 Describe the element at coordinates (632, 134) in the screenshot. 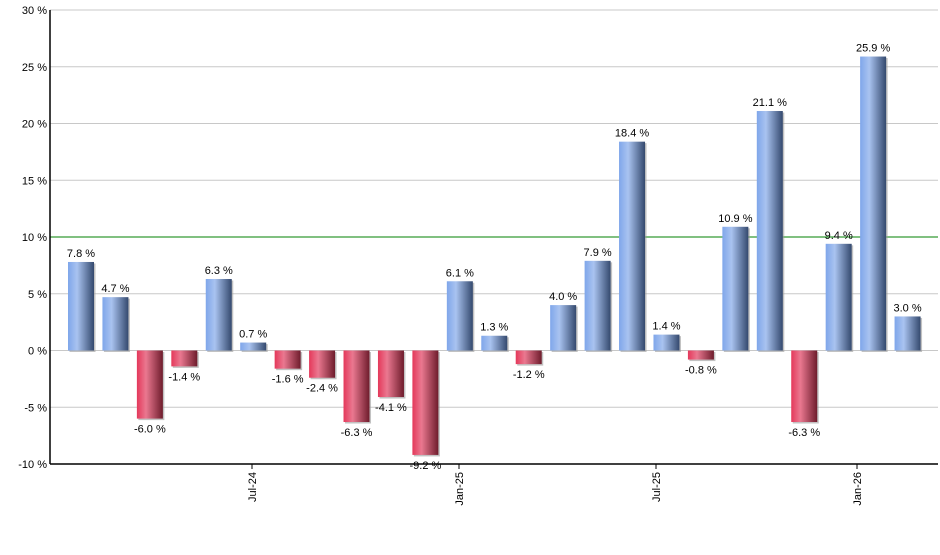

I see `data-label: 18.4 %` at that location.